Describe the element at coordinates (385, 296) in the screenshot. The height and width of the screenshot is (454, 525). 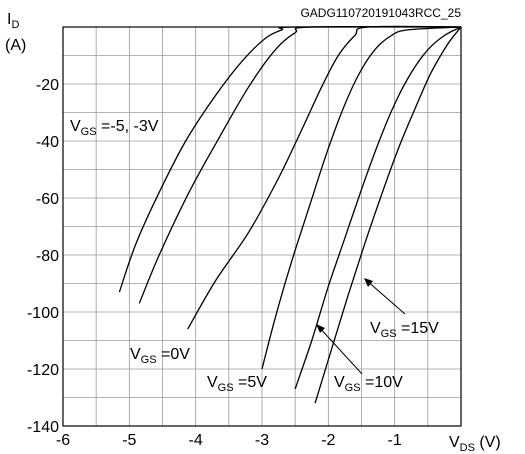
I see `arrow-vgs-15v` at that location.